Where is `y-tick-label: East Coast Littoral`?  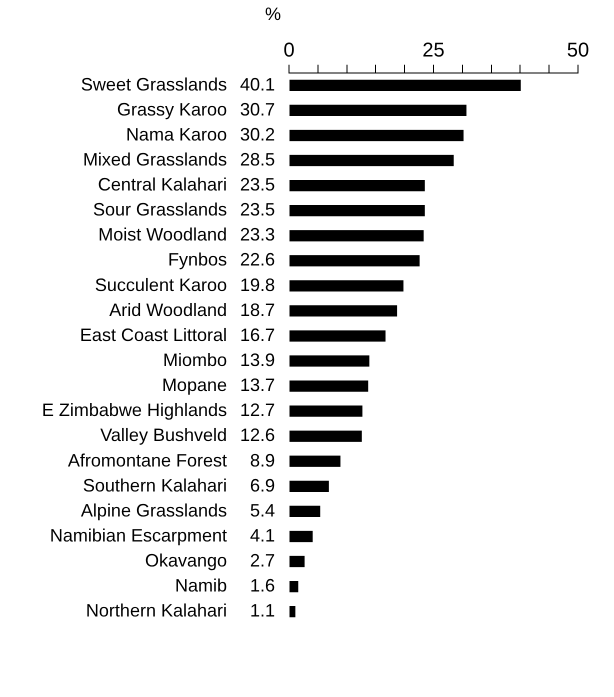
y-tick-label: East Coast Littoral is located at coordinates (153, 334).